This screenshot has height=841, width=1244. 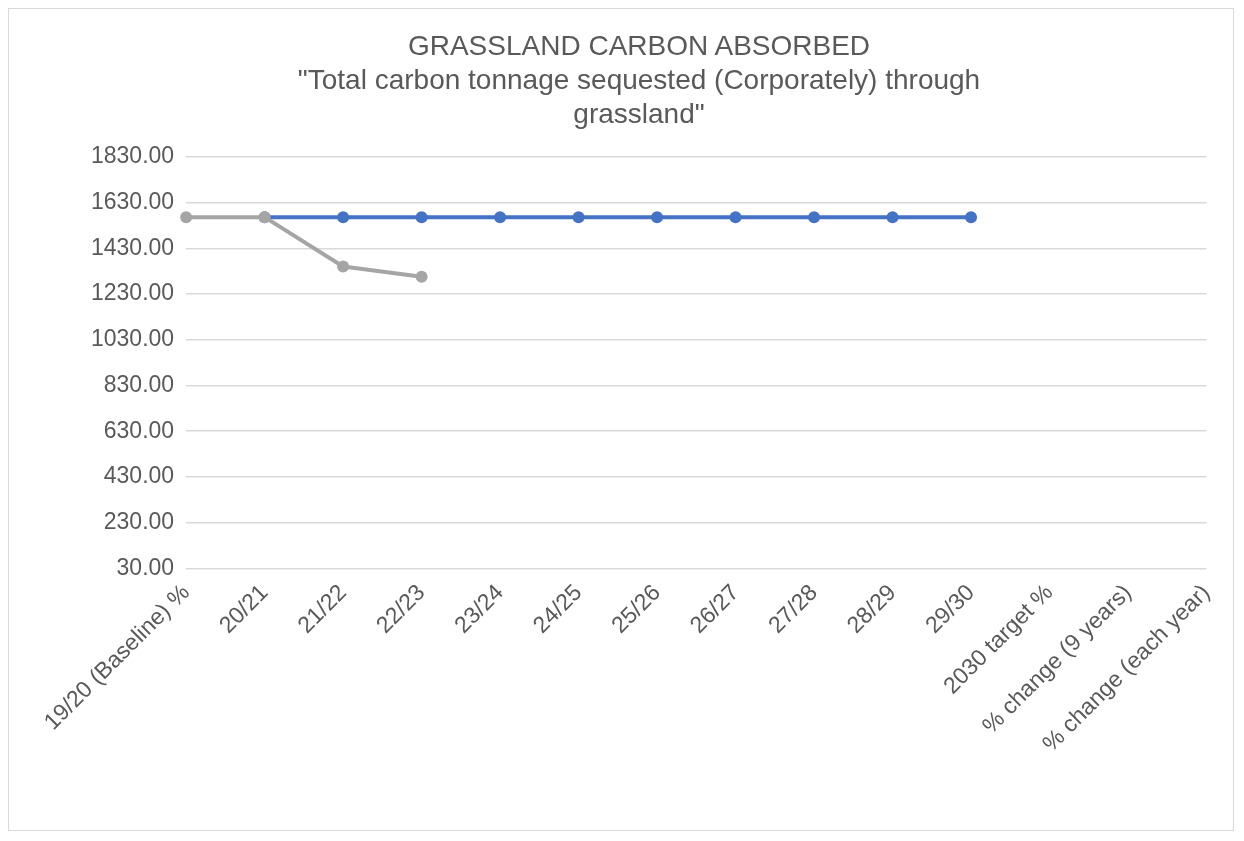 I want to click on y-tick-label: 1830.00, so click(x=133, y=155).